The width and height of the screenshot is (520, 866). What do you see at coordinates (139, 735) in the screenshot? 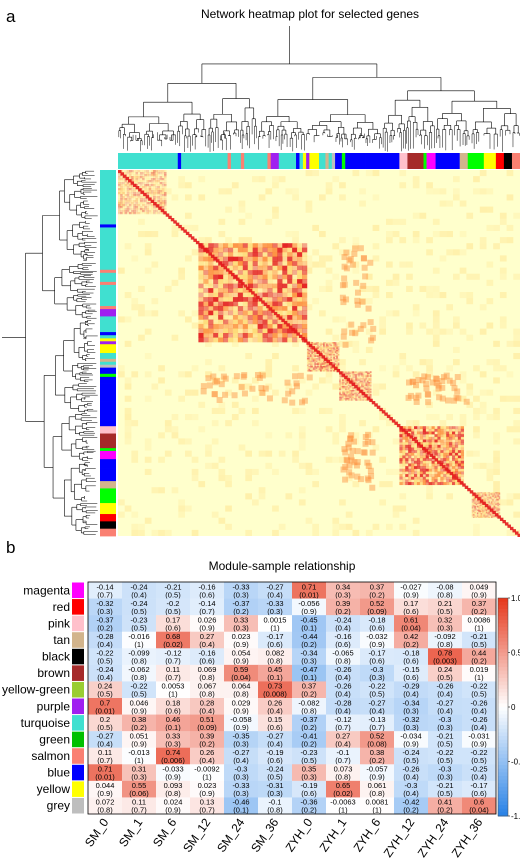
I see `cell-value-label: 0.051` at bounding box center [139, 735].